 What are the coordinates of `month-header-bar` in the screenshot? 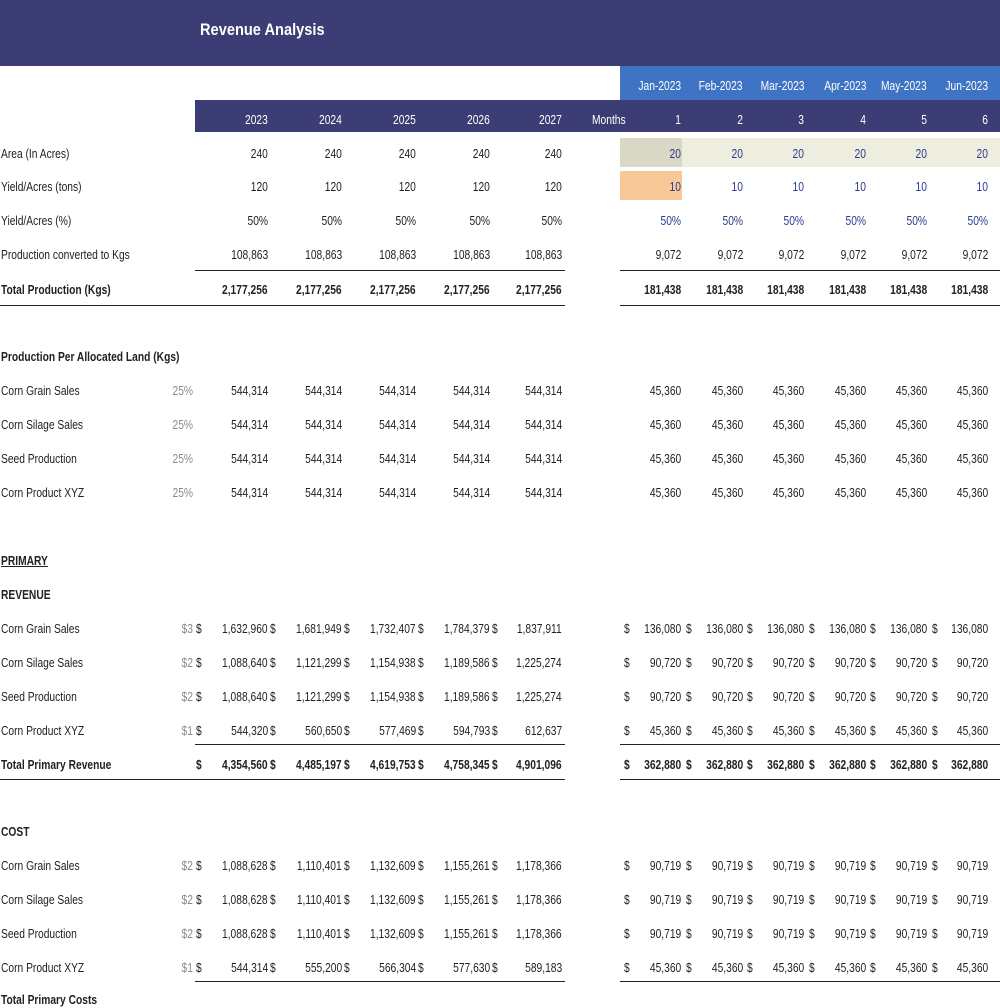 It's located at (810, 83).